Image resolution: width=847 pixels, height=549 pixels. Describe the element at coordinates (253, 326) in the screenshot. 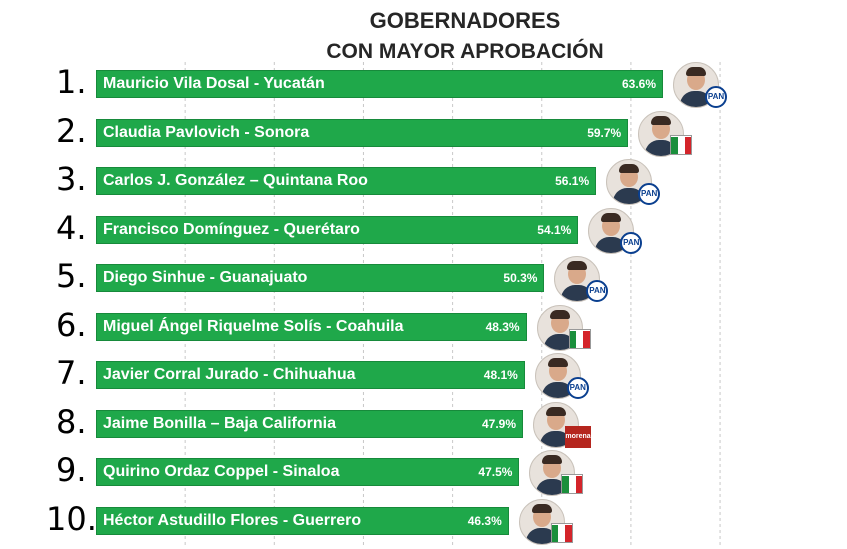

I see `bar-label: Miguel Ángel Riquelme Solís - Coahuila` at that location.